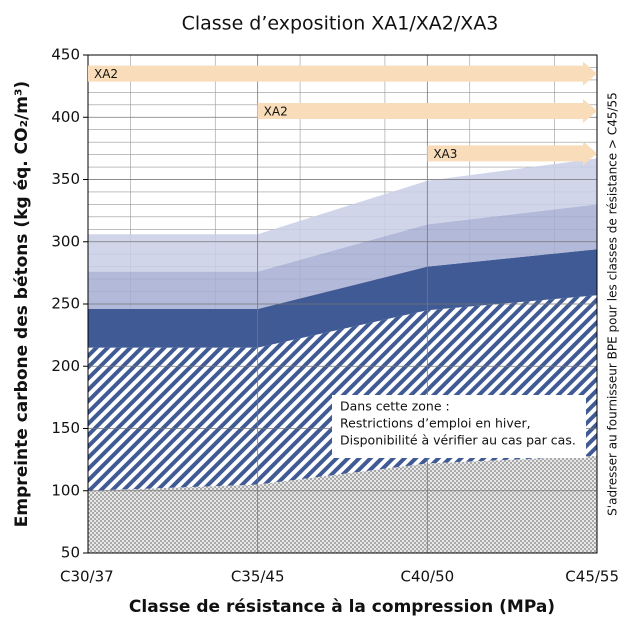 The width and height of the screenshot is (628, 619). What do you see at coordinates (395, 406) in the screenshot?
I see `note-line: Dans cette zone :` at bounding box center [395, 406].